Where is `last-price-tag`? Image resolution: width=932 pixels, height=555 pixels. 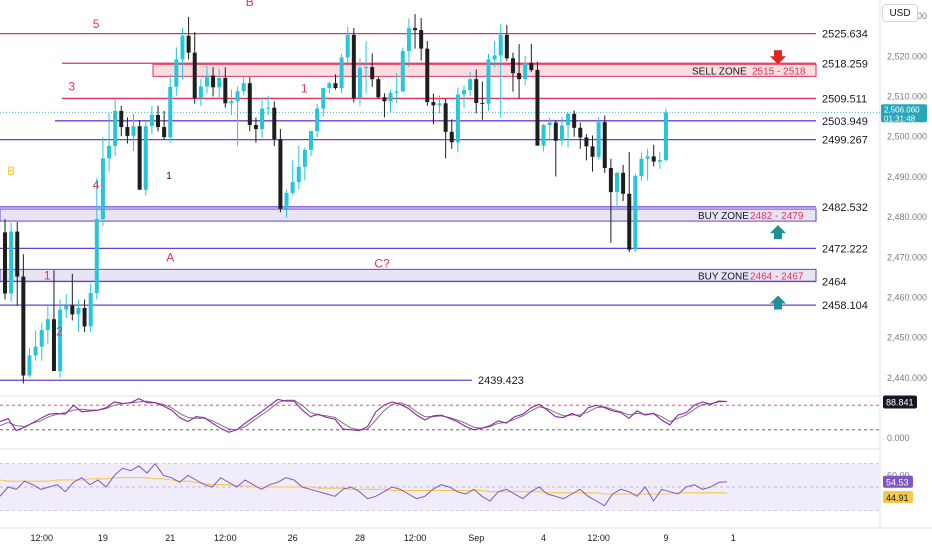 last-price-tag is located at coordinates (904, 113).